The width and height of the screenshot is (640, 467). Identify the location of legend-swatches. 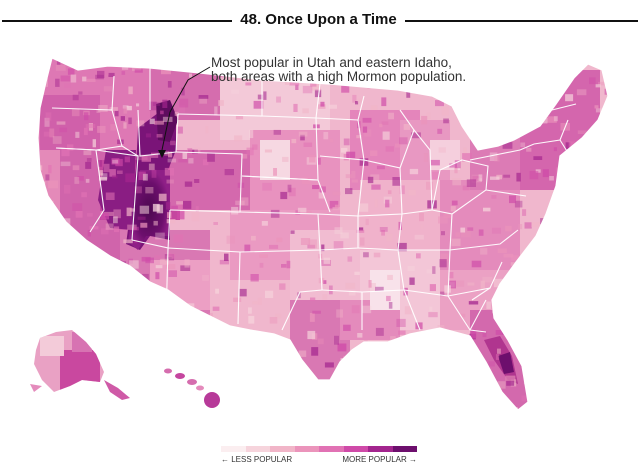
(319, 449).